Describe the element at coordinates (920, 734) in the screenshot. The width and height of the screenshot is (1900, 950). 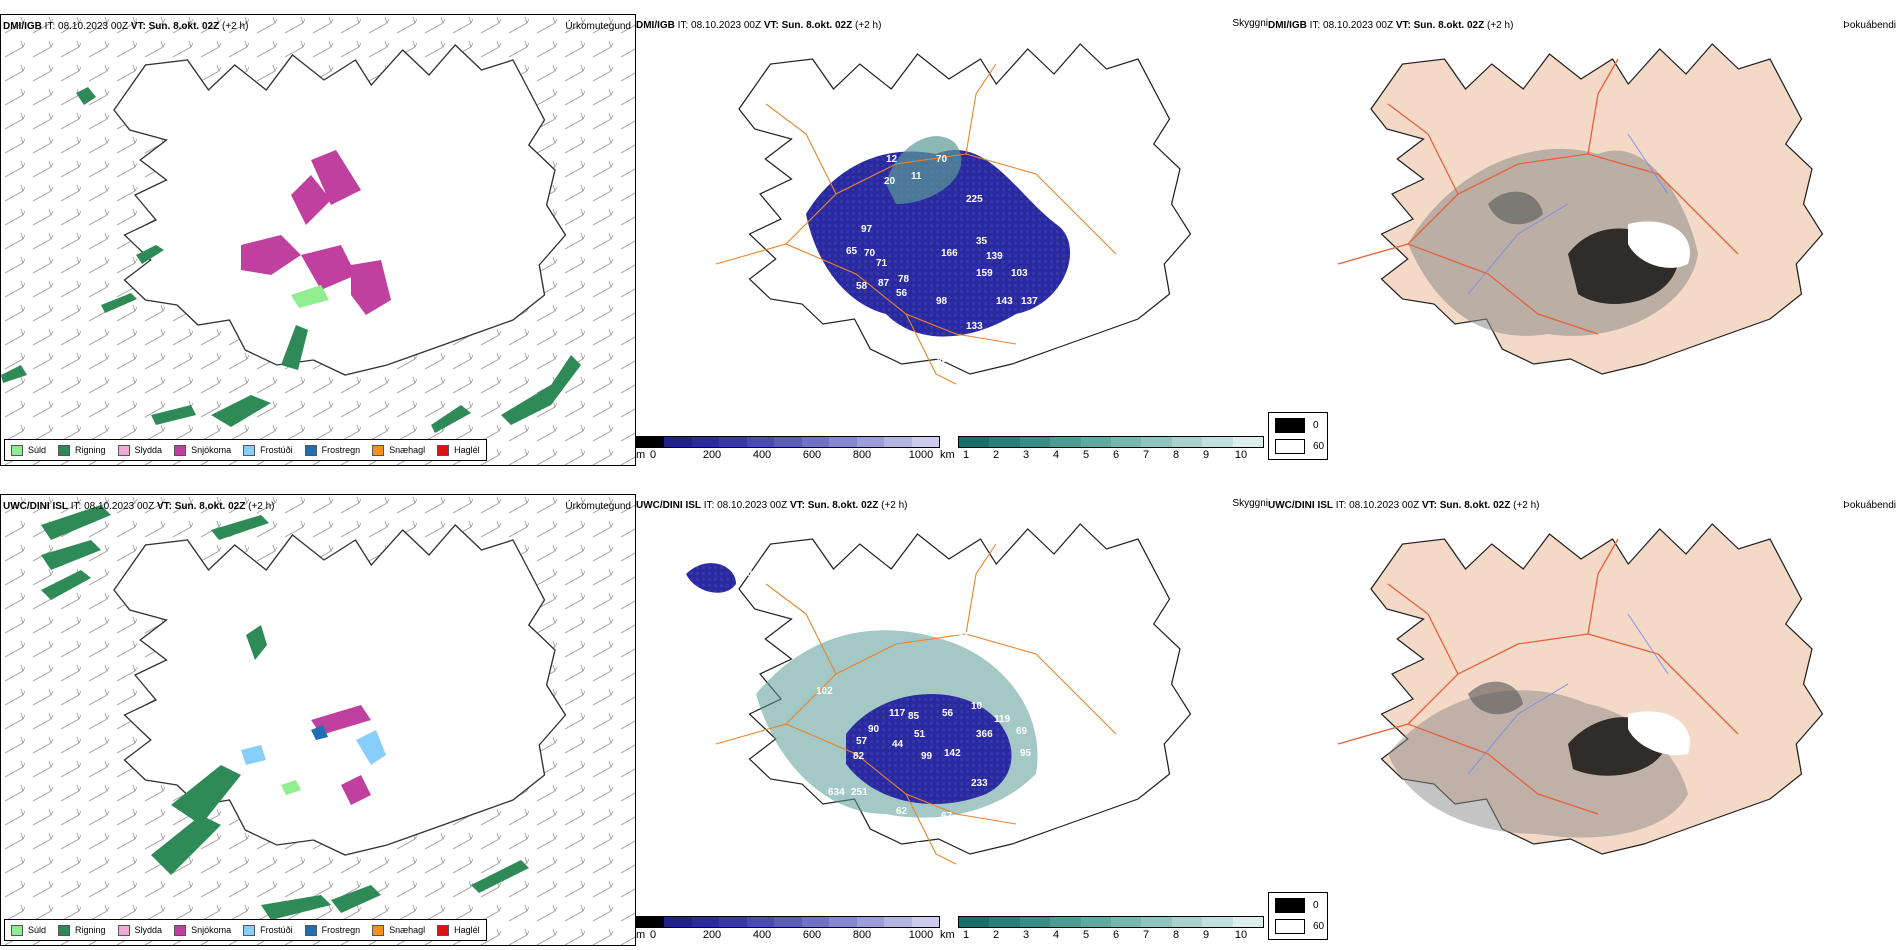
I see `vis-label: 51` at that location.